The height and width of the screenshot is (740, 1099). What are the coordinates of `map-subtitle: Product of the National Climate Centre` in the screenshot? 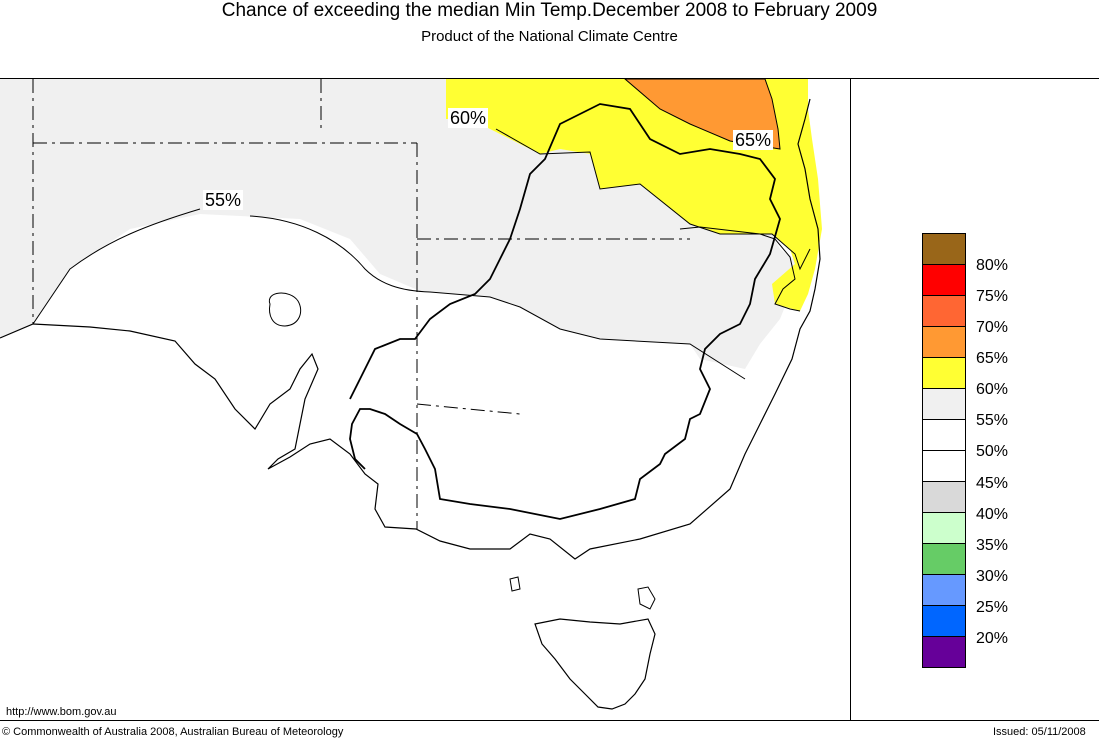 It's located at (549, 36).